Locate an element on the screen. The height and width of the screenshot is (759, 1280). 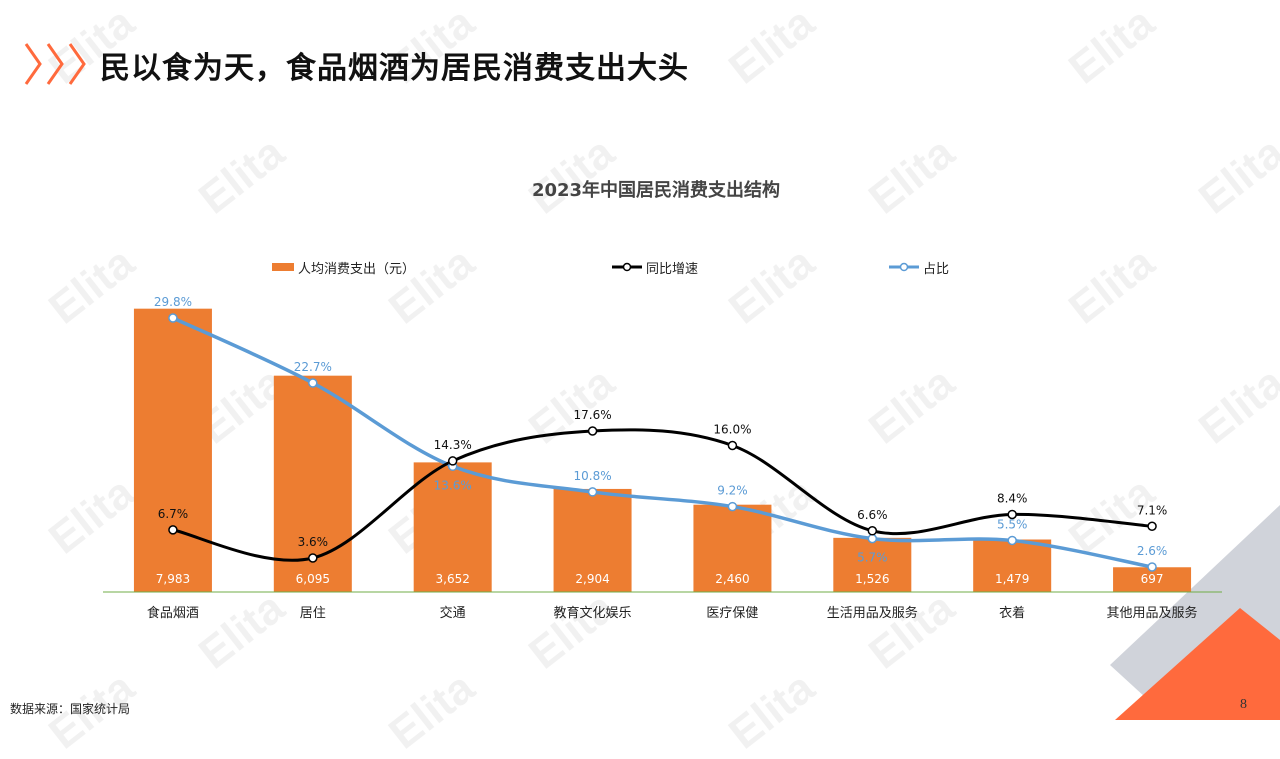
share-value-label: 9.2% is located at coordinates (732, 491).